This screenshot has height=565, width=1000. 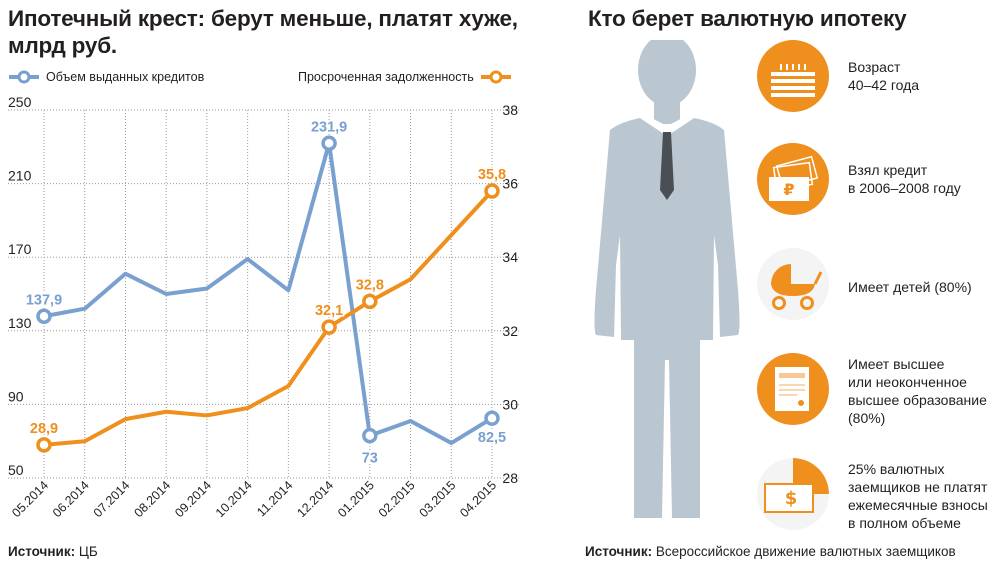 What do you see at coordinates (510, 331) in the screenshot?
I see `right-axis-tick-label: 32` at bounding box center [510, 331].